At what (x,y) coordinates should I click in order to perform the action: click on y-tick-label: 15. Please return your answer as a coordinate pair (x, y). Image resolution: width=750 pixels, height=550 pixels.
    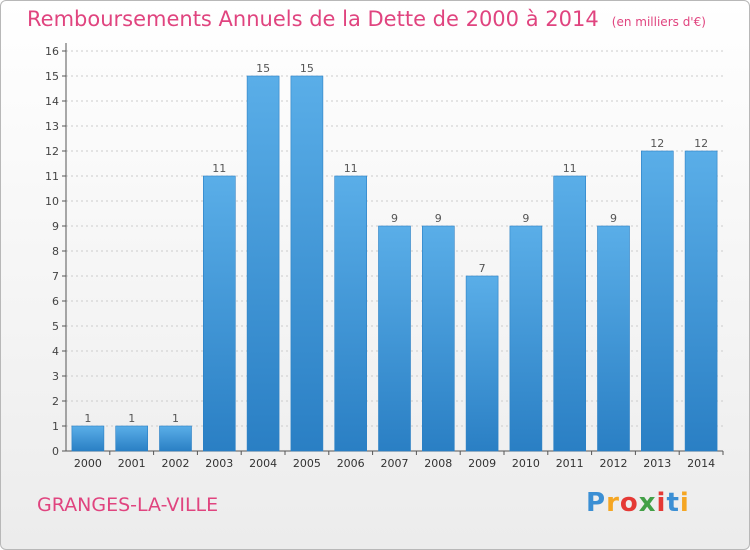
    Looking at the image, I should click on (52, 76).